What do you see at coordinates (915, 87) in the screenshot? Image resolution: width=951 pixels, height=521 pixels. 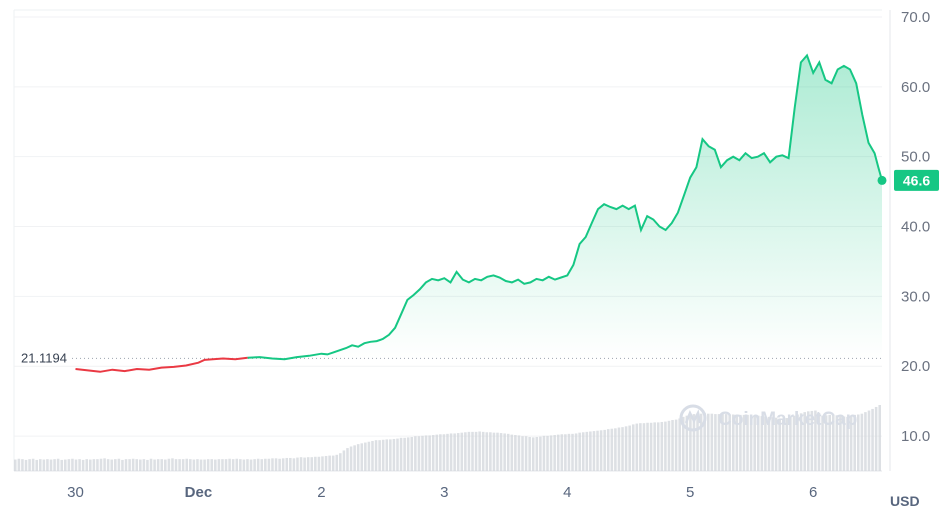 I see `y-tick-label: 60.0` at bounding box center [915, 87].